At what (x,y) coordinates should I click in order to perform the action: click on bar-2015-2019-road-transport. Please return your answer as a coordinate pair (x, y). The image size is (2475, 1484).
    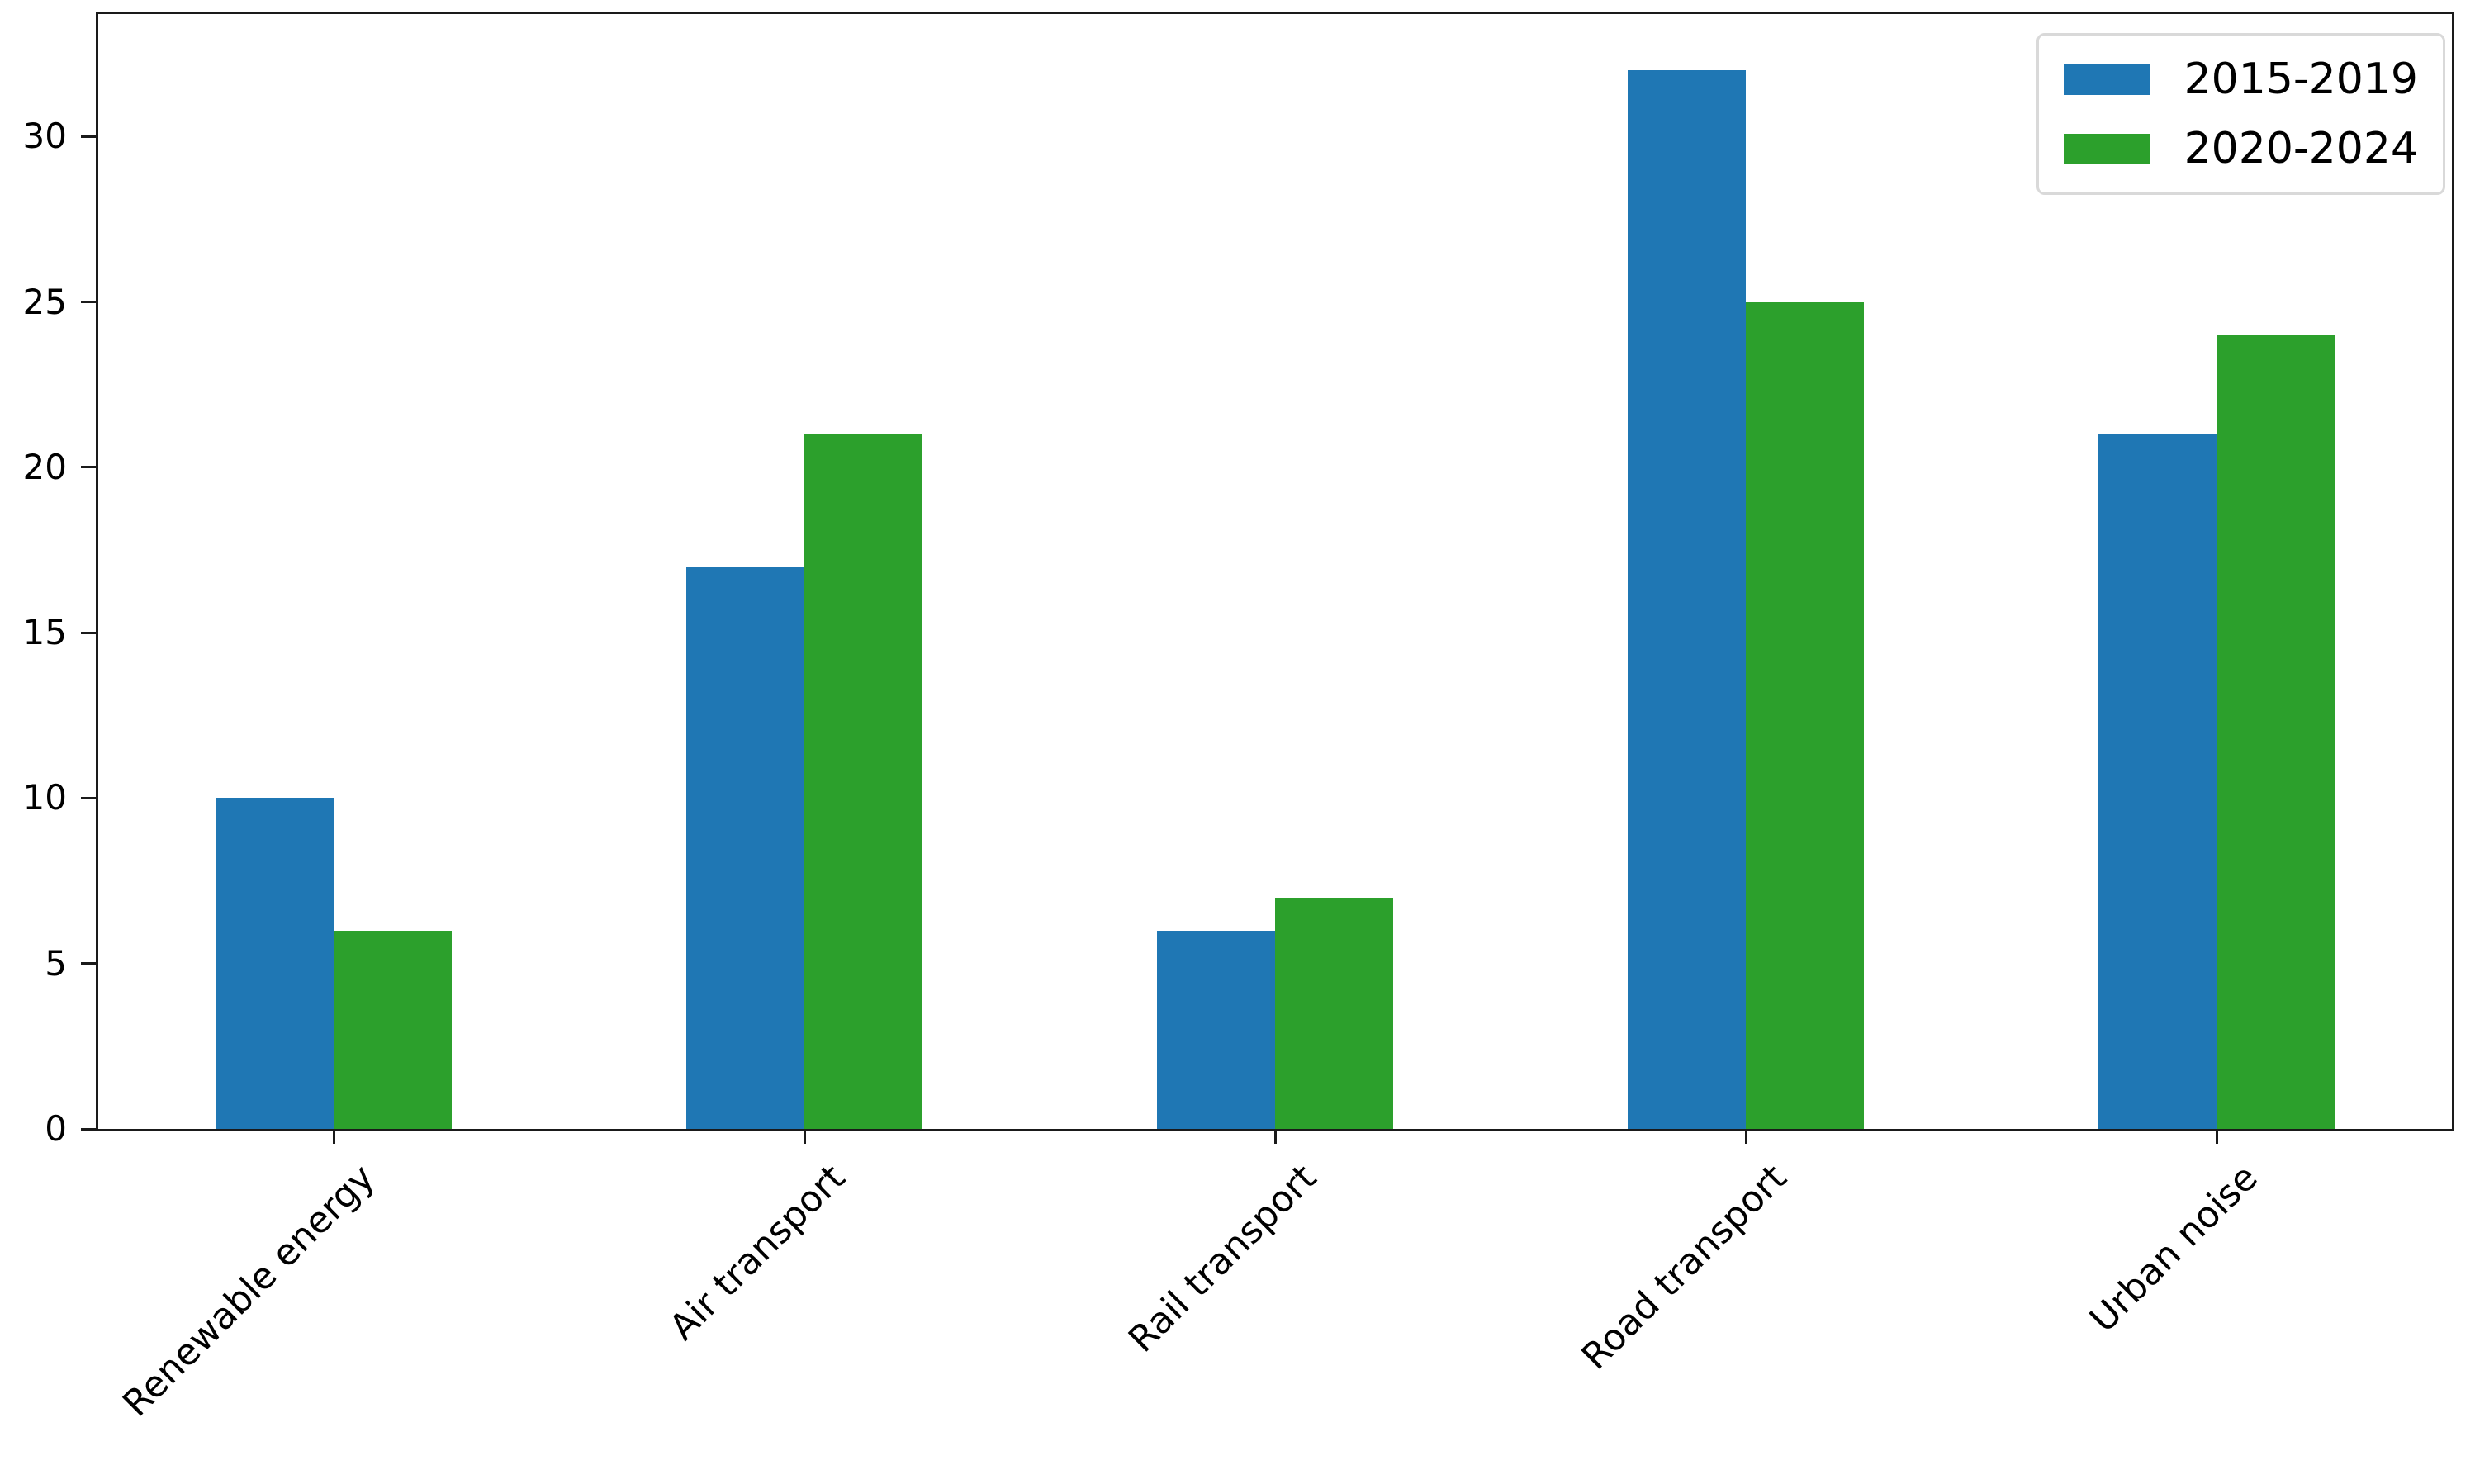
    Looking at the image, I should click on (1687, 599).